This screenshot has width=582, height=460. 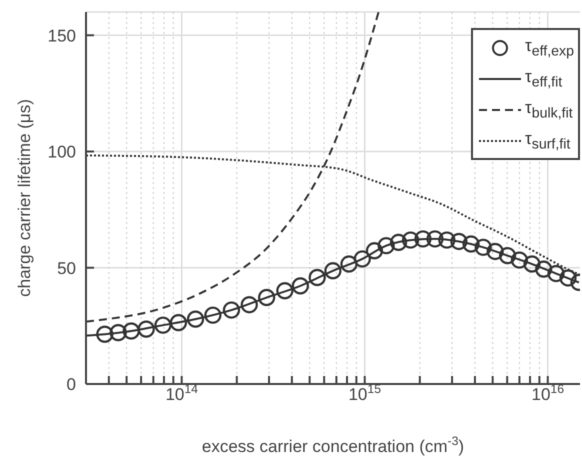 What do you see at coordinates (549, 110) in the screenshot?
I see `legend-label: τ$_{bulk,fit}$` at bounding box center [549, 110].